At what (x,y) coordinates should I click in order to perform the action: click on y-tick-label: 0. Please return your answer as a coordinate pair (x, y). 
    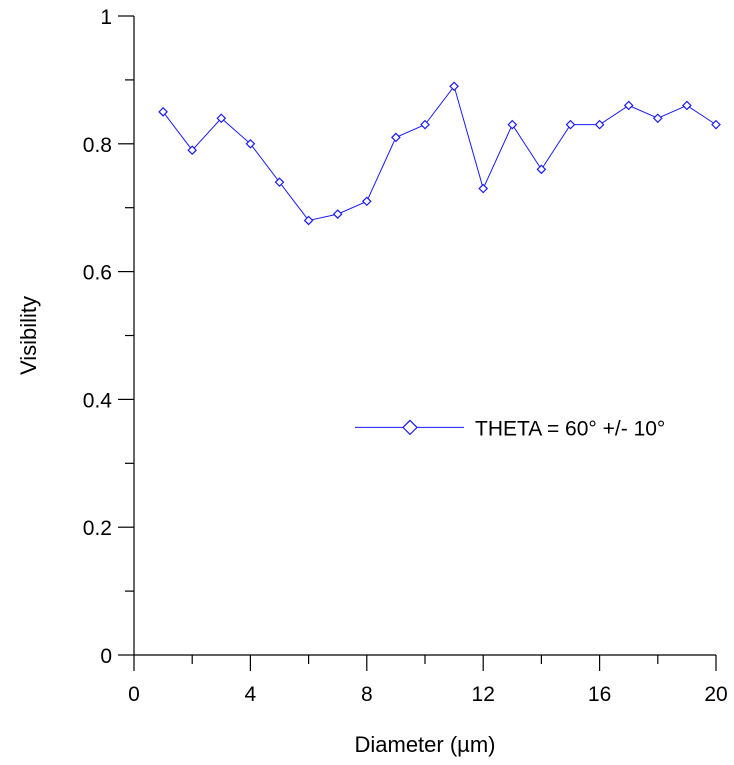
    Looking at the image, I should click on (106, 656).